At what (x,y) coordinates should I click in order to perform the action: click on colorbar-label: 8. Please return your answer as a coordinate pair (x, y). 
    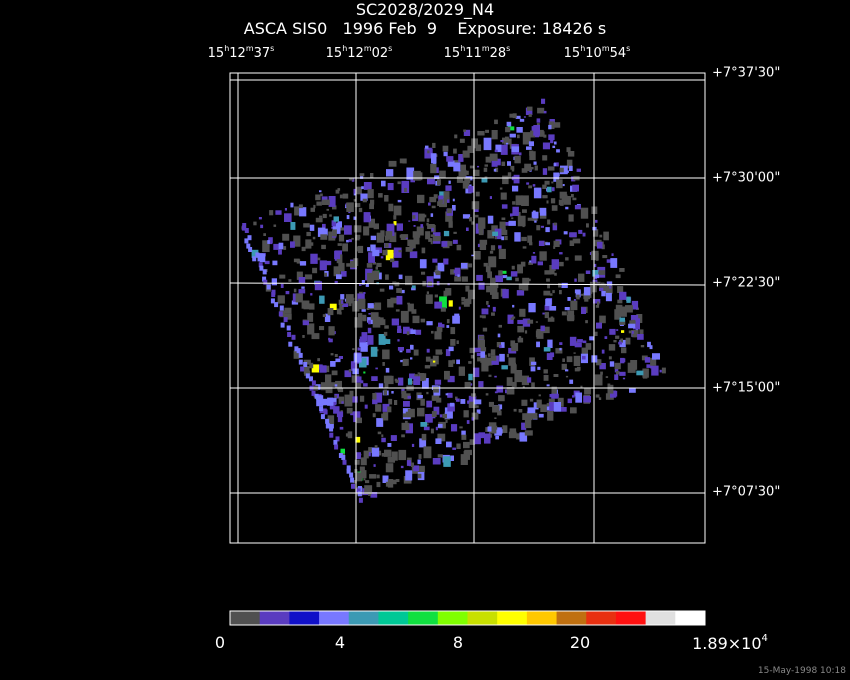
    Looking at the image, I should click on (458, 642).